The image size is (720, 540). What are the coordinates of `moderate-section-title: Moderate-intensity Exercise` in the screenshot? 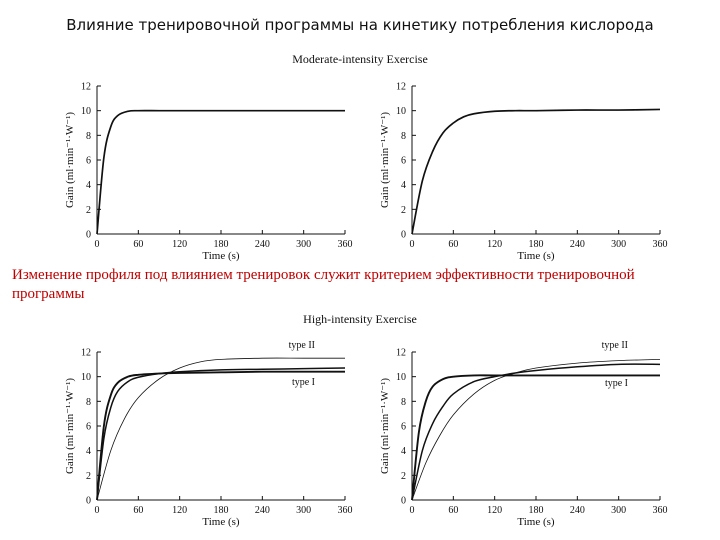 It's located at (360, 59).